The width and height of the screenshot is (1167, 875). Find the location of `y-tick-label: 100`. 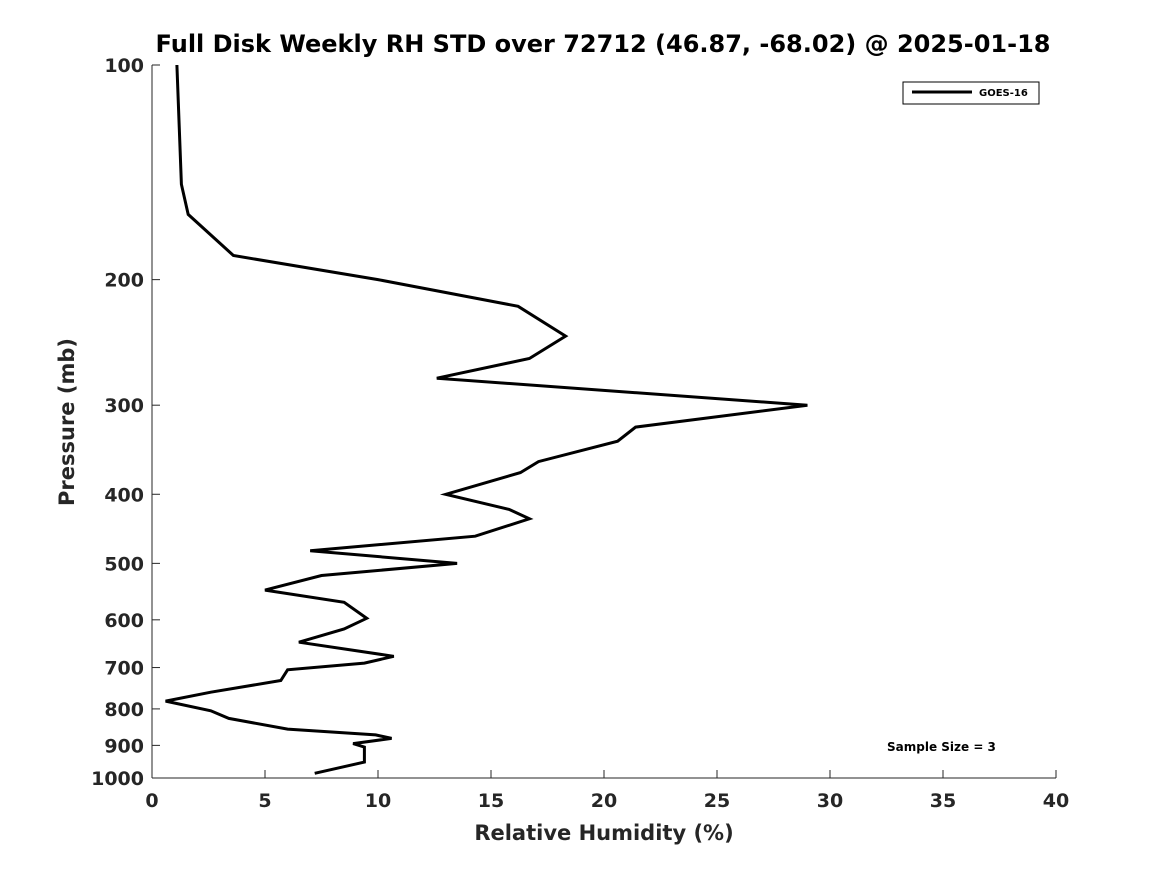

y-tick-label: 100 is located at coordinates (124, 66).